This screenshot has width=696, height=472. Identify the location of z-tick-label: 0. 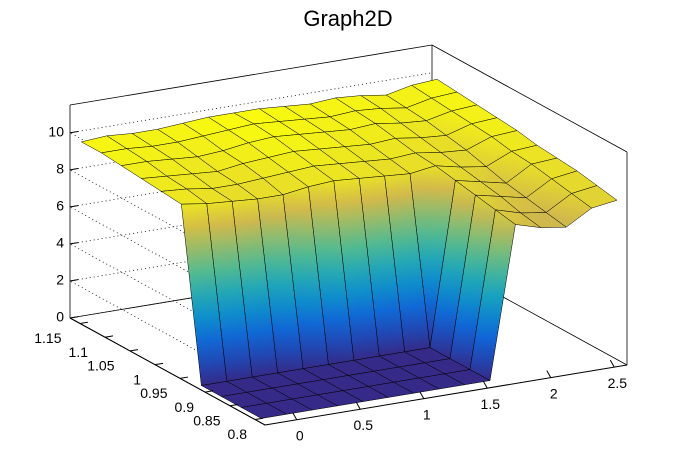
(60, 317).